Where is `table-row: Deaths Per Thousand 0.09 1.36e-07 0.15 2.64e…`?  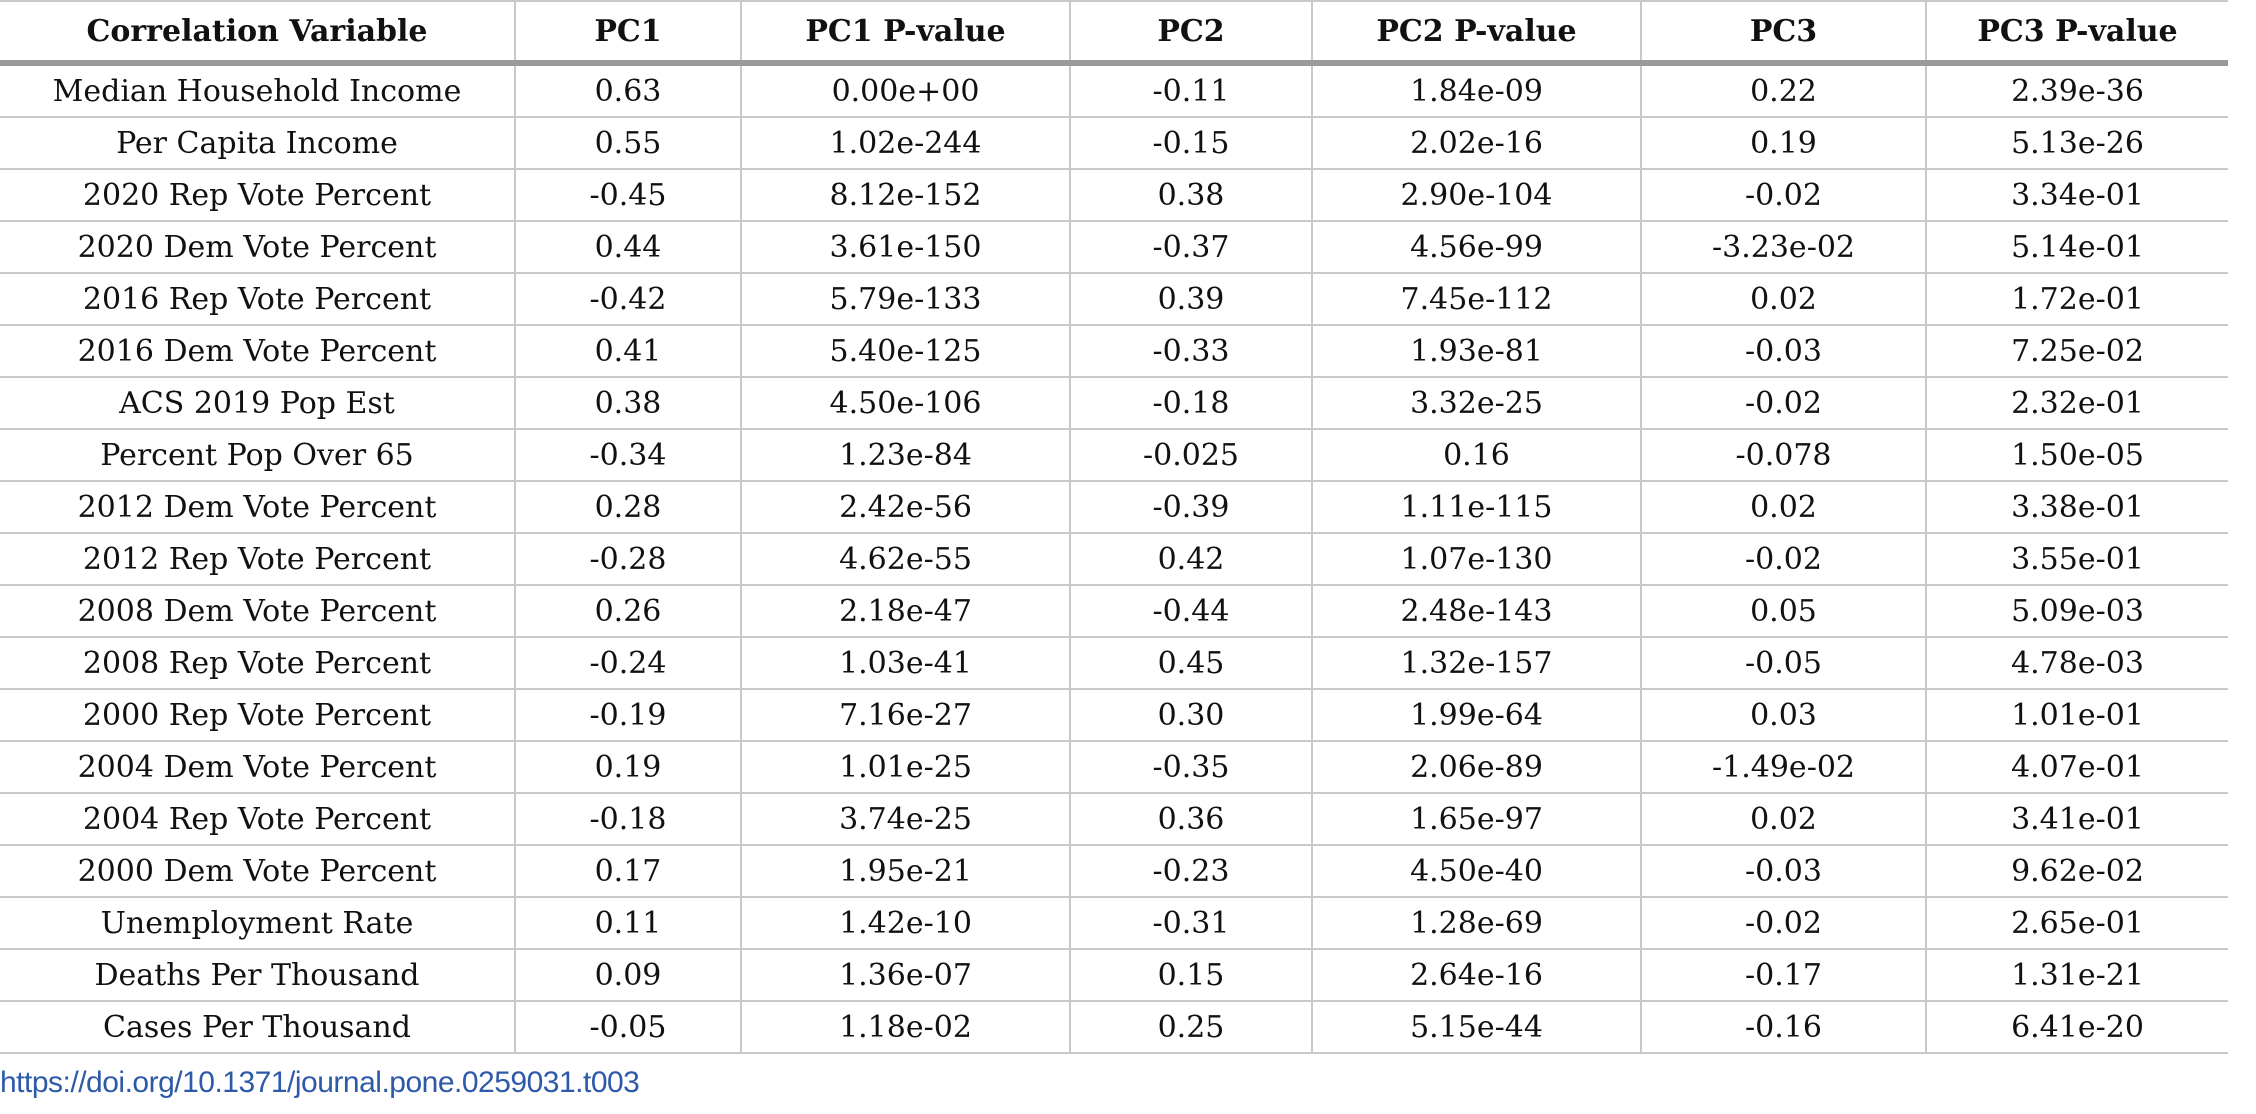 table-row: Deaths Per Thousand 0.09 1.36e-07 0.15 2.64e… is located at coordinates (1114, 975).